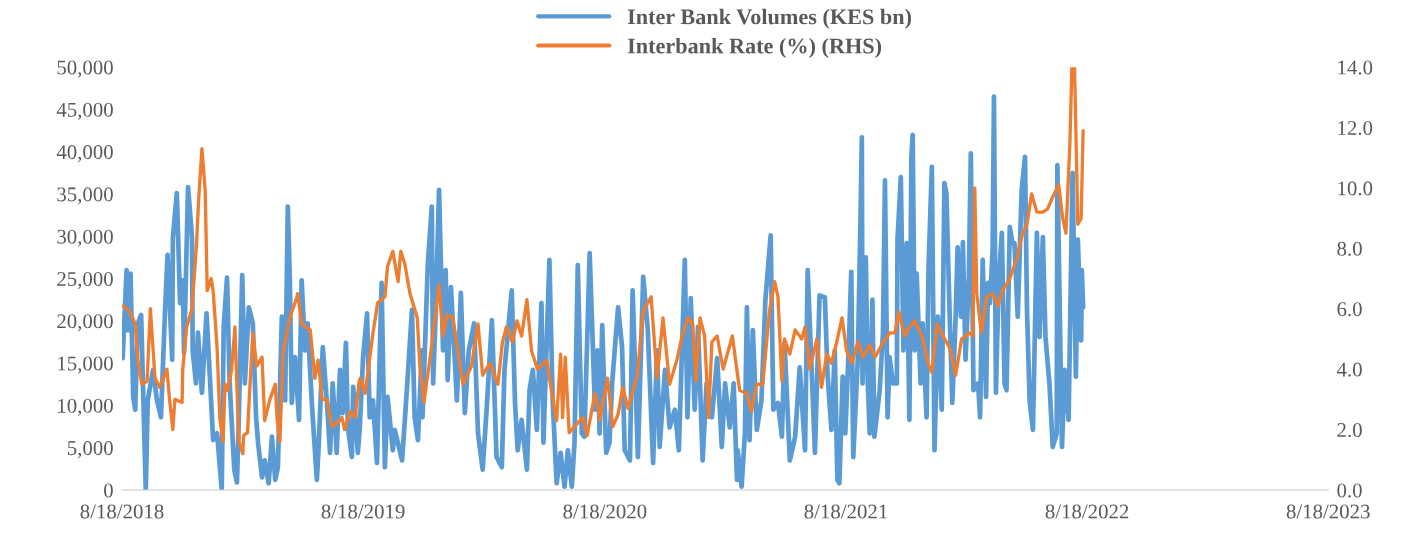  I want to click on y2-tick-label: 6.0, so click(1349, 309).